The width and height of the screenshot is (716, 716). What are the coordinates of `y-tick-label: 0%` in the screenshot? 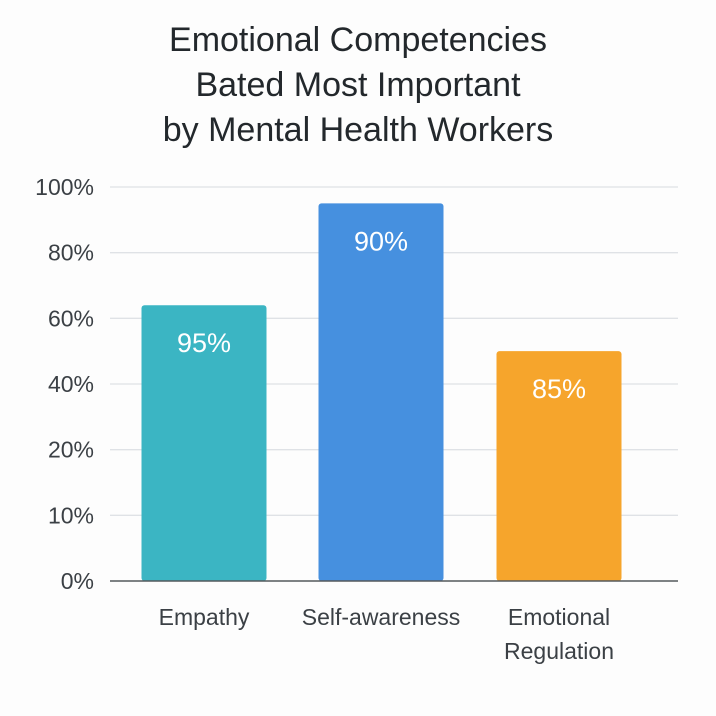 It's located at (77, 581).